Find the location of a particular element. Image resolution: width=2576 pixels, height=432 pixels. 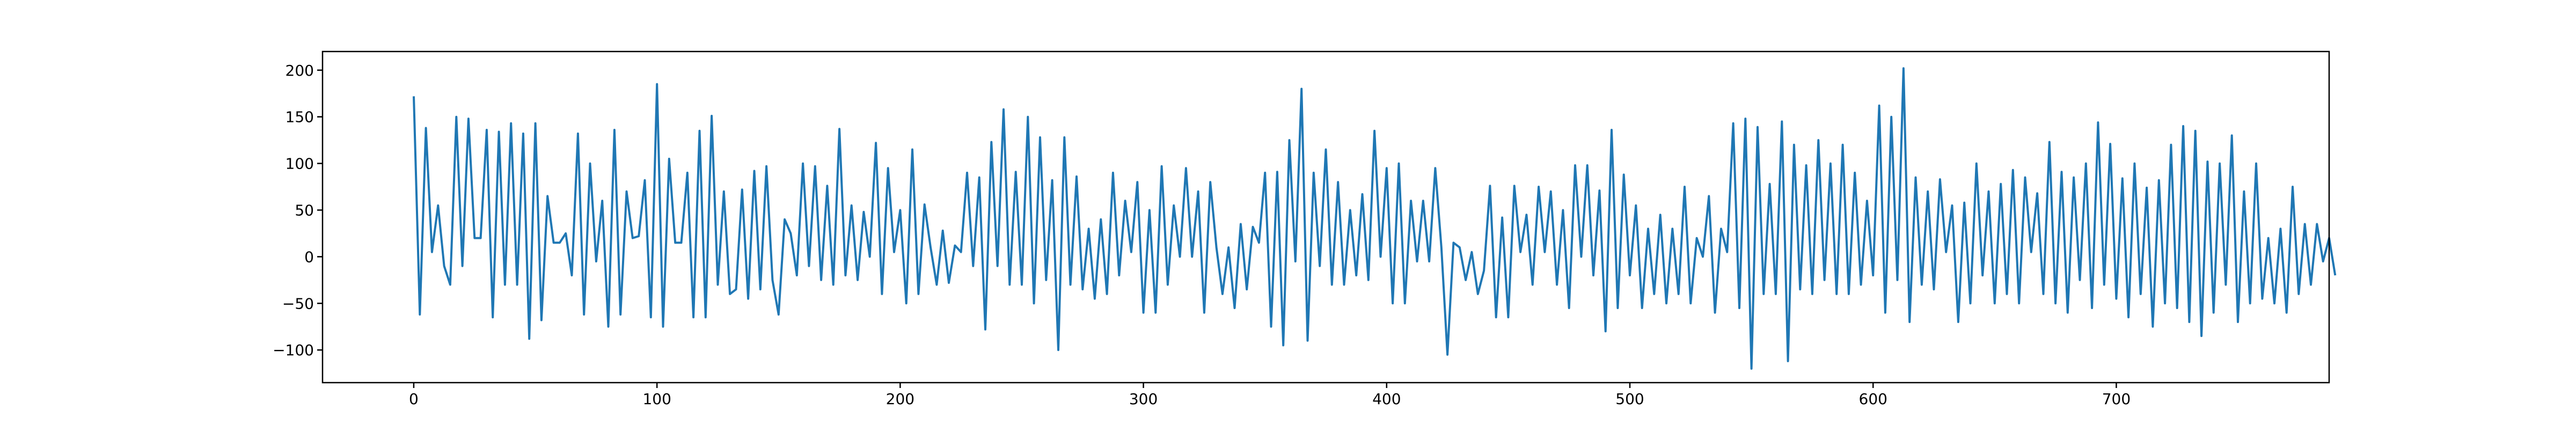

y-axis: −100 −50 0 50 100 150 200 is located at coordinates (298, 210).